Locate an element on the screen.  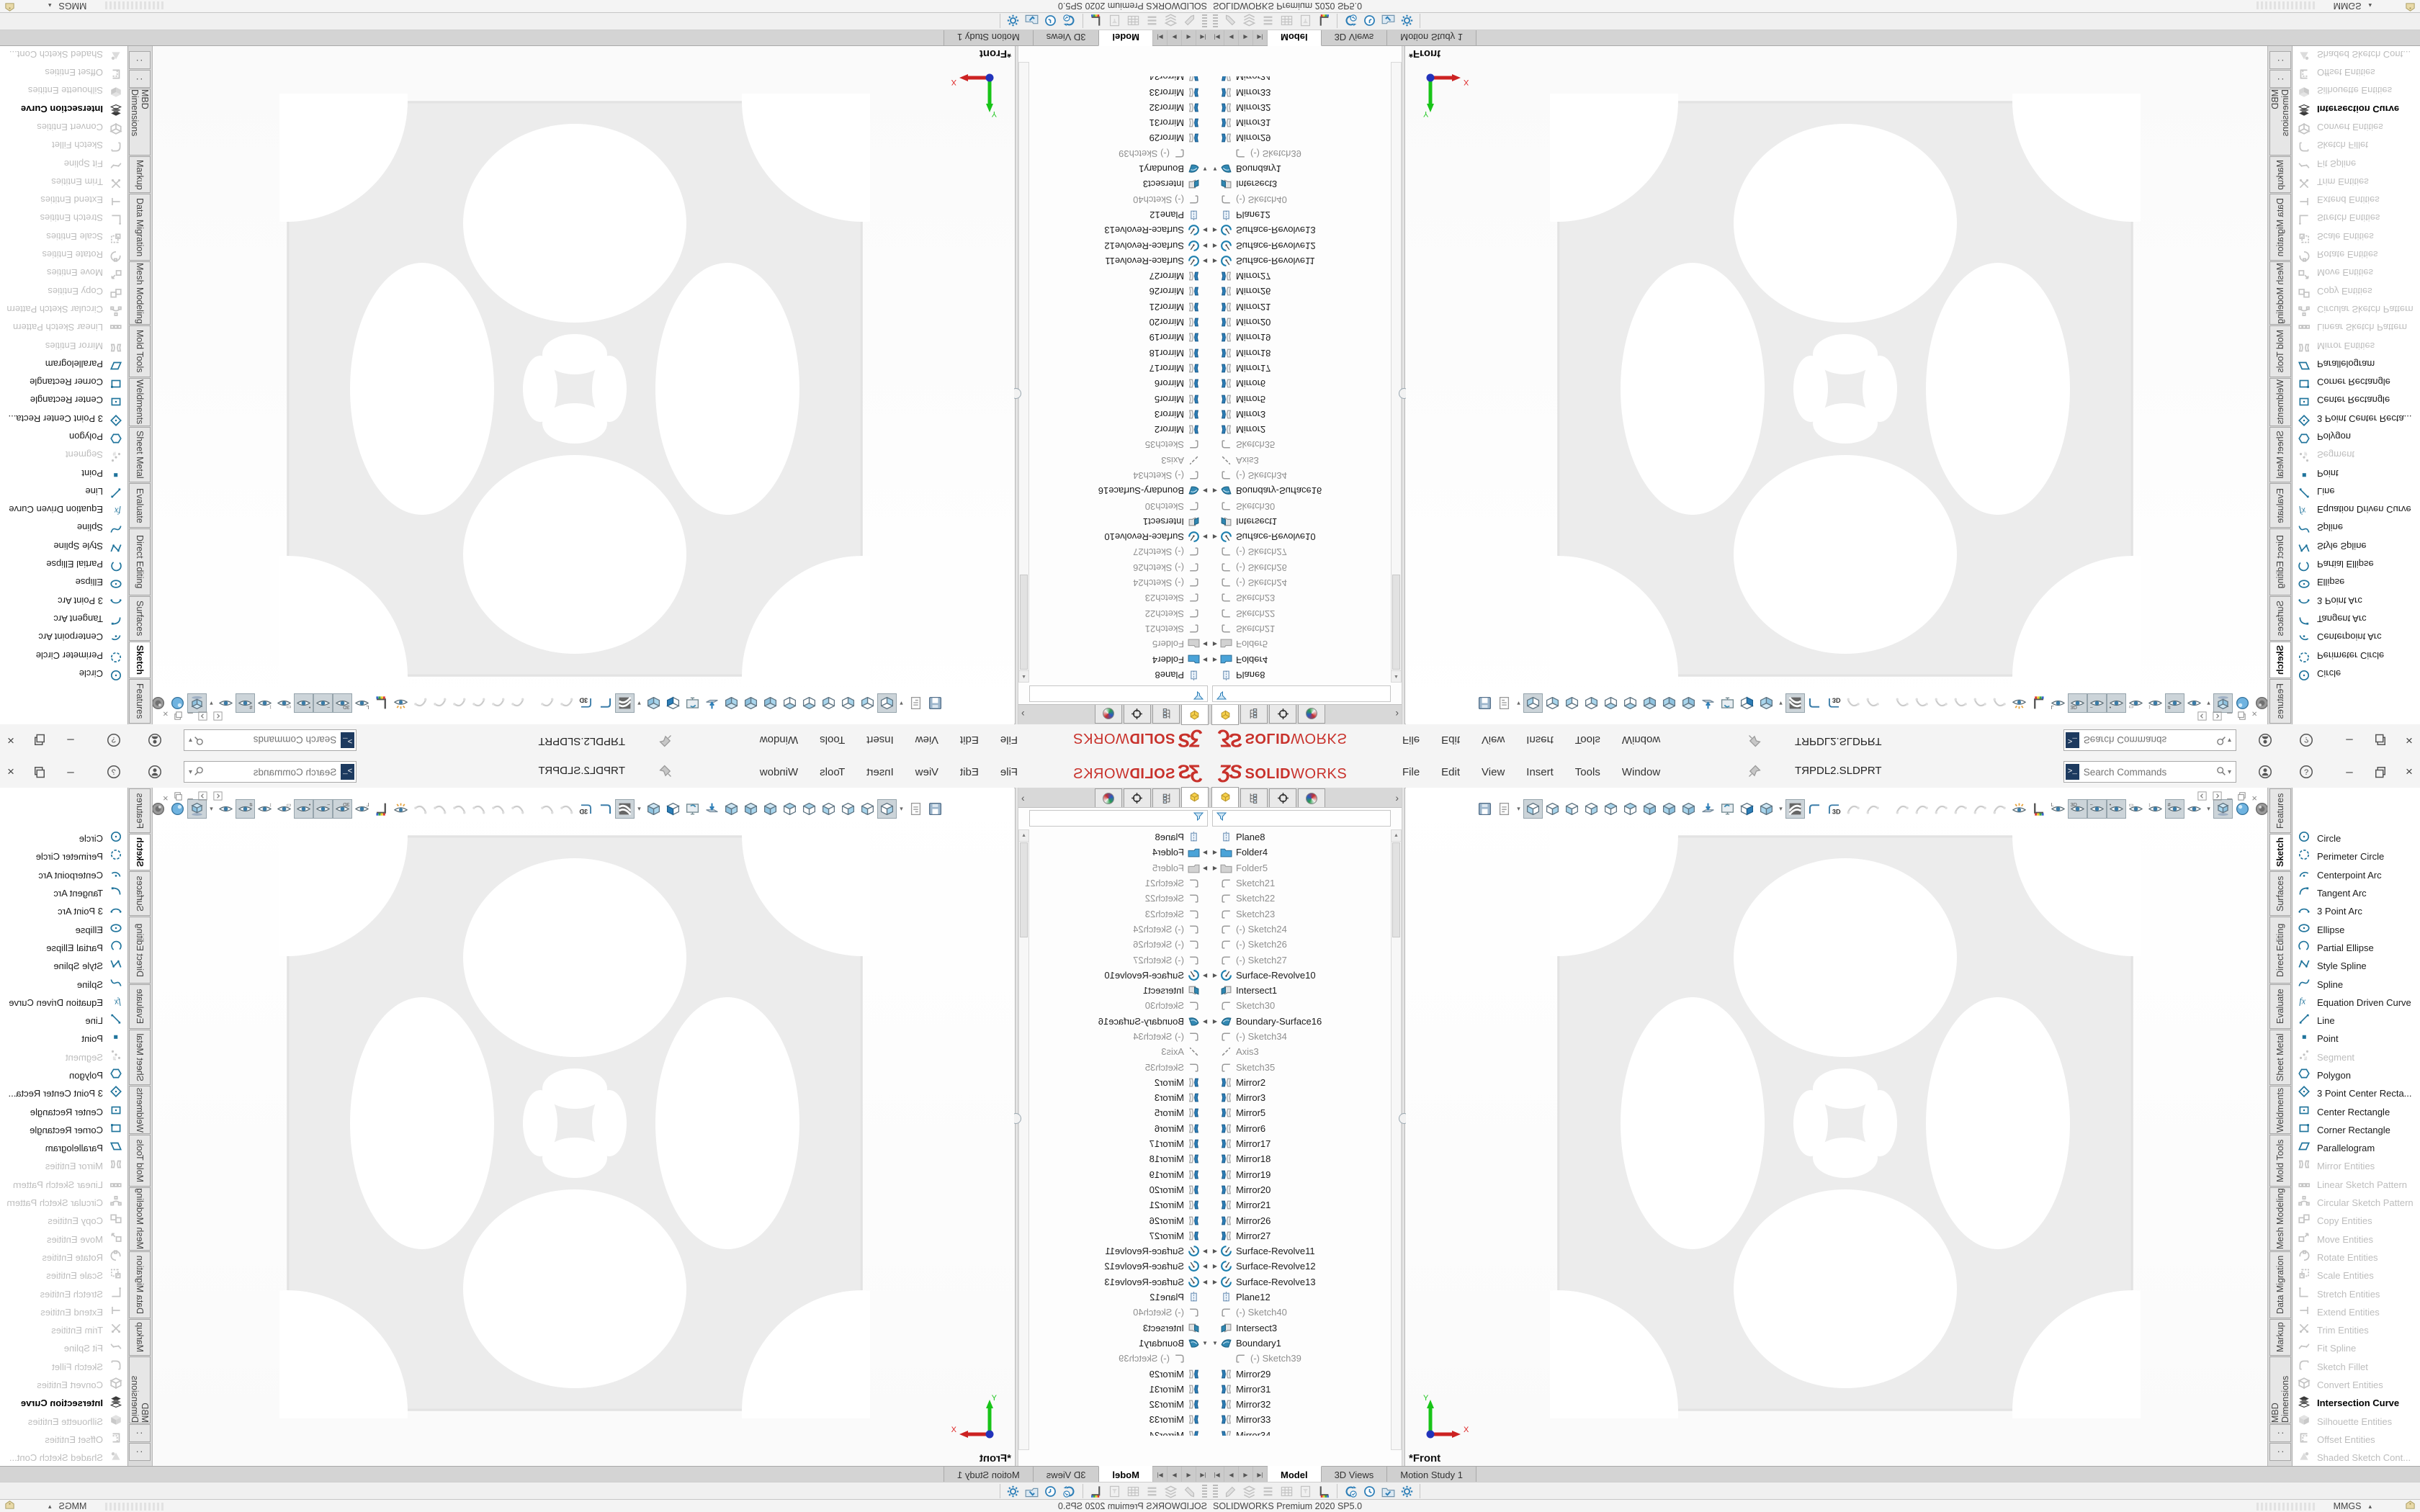
zebra-stripes-icon is located at coordinates (1795, 809).